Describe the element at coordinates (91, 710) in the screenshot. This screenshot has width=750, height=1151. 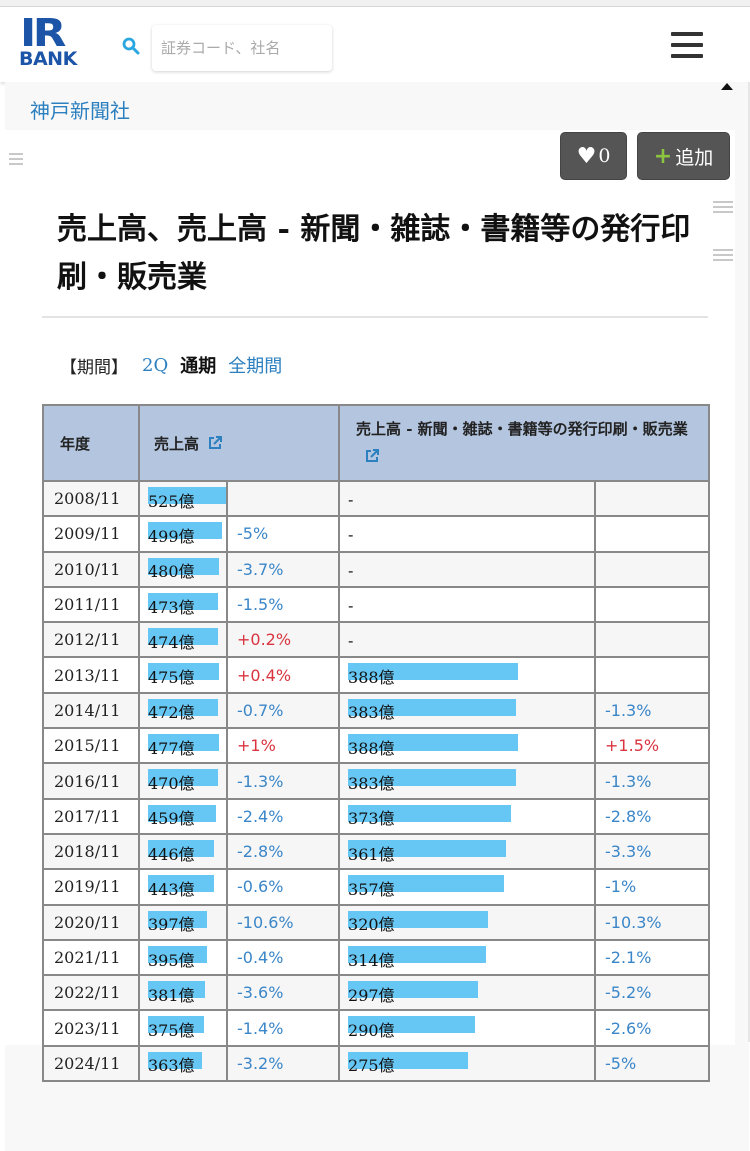
I see `year-cell: 2014/11` at that location.